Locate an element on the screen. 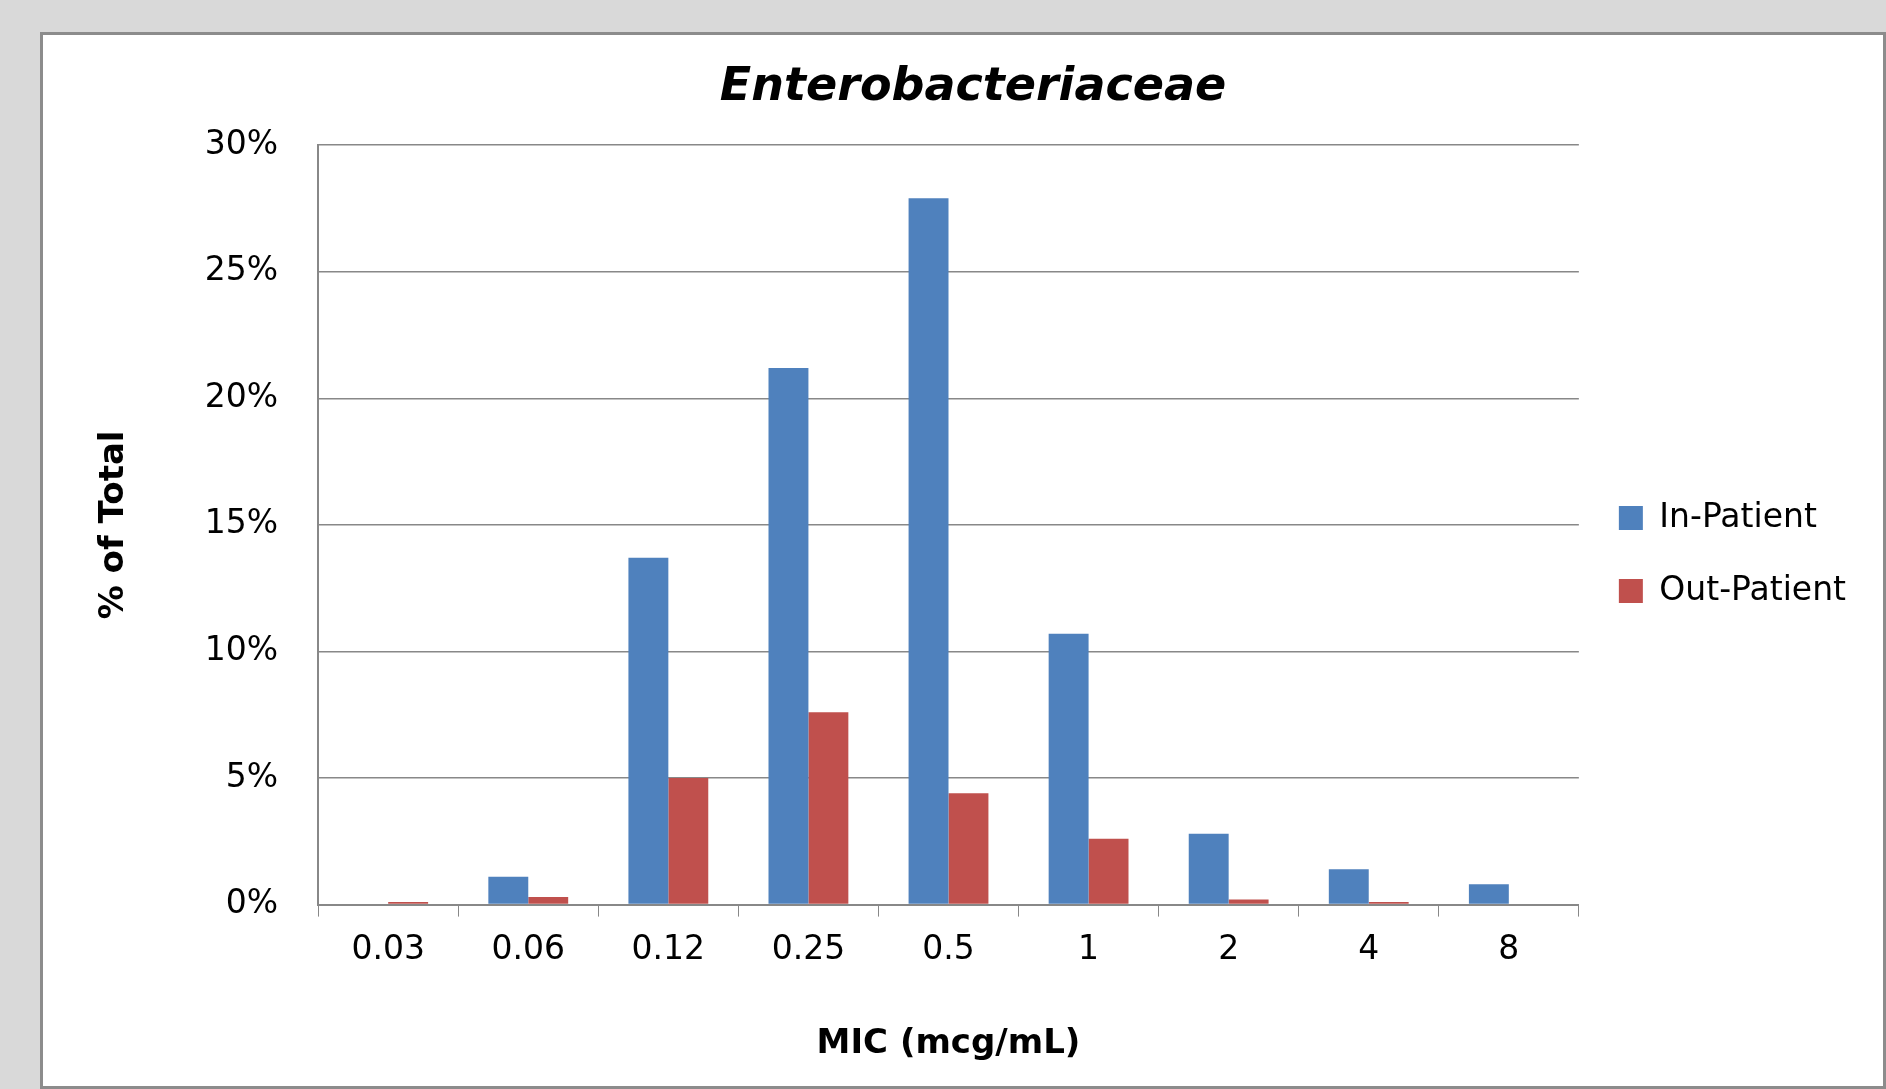 The image size is (1886, 1089). y-tick-label: 25% is located at coordinates (241, 269).